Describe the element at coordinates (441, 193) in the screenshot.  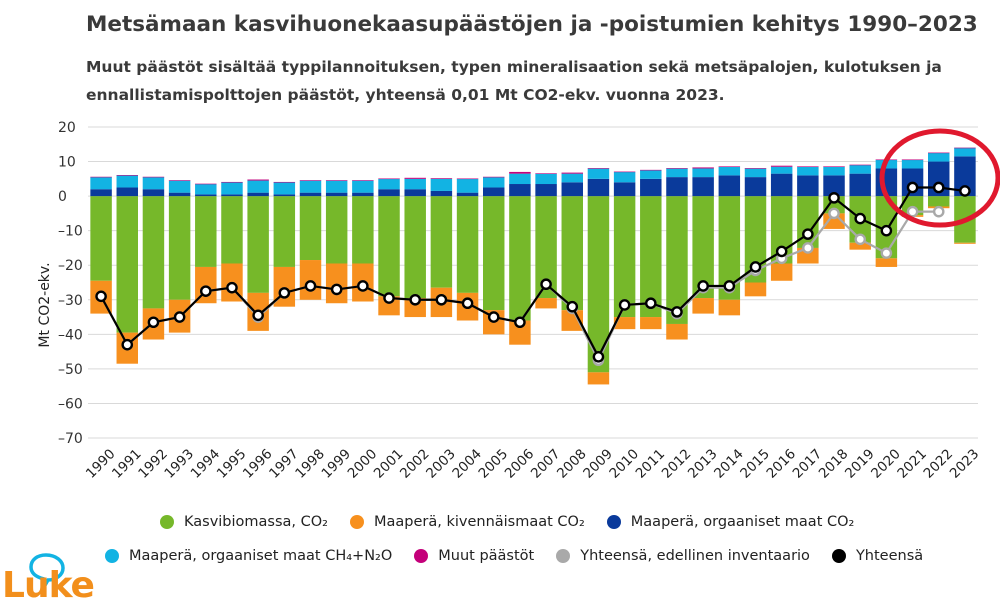
I see `bar-orgaaniset_co2-2003` at that location.